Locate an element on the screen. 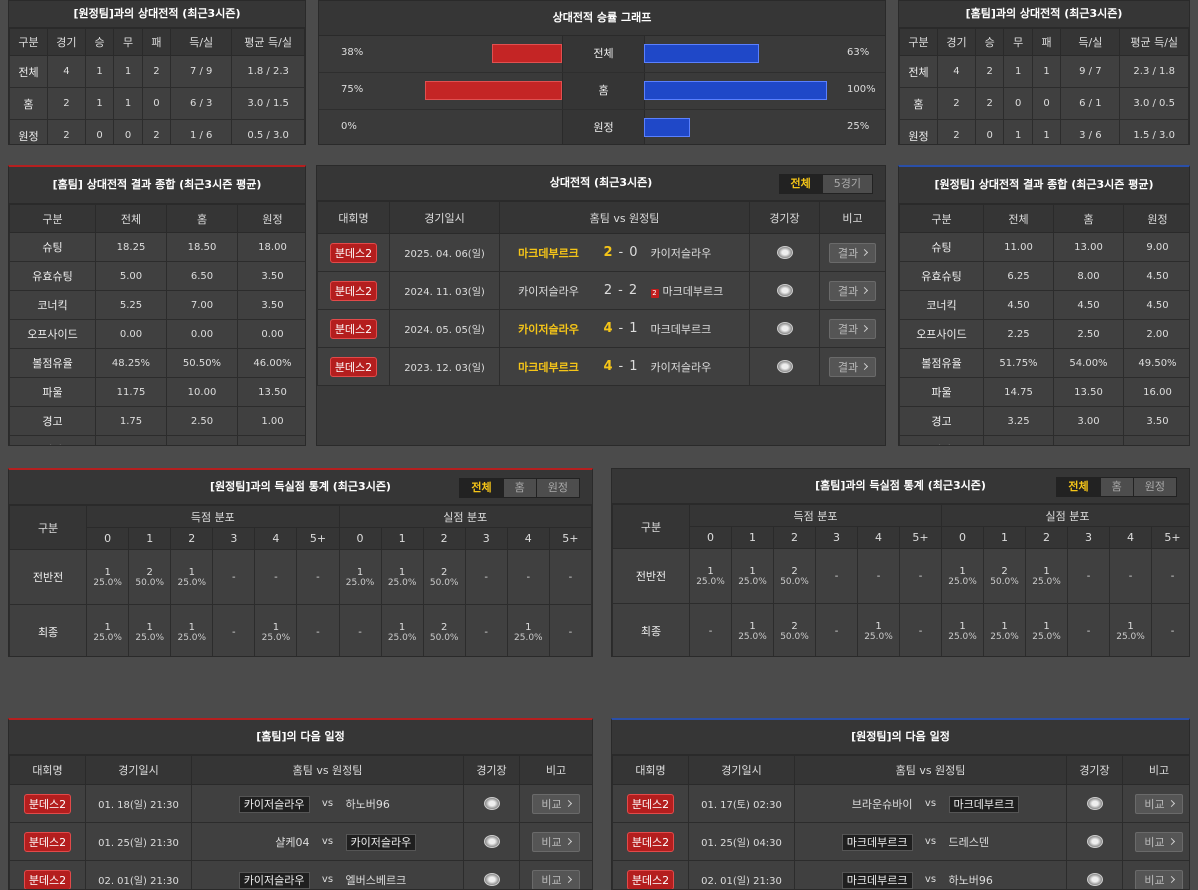  row-header: 구분 is located at coordinates (651, 526).